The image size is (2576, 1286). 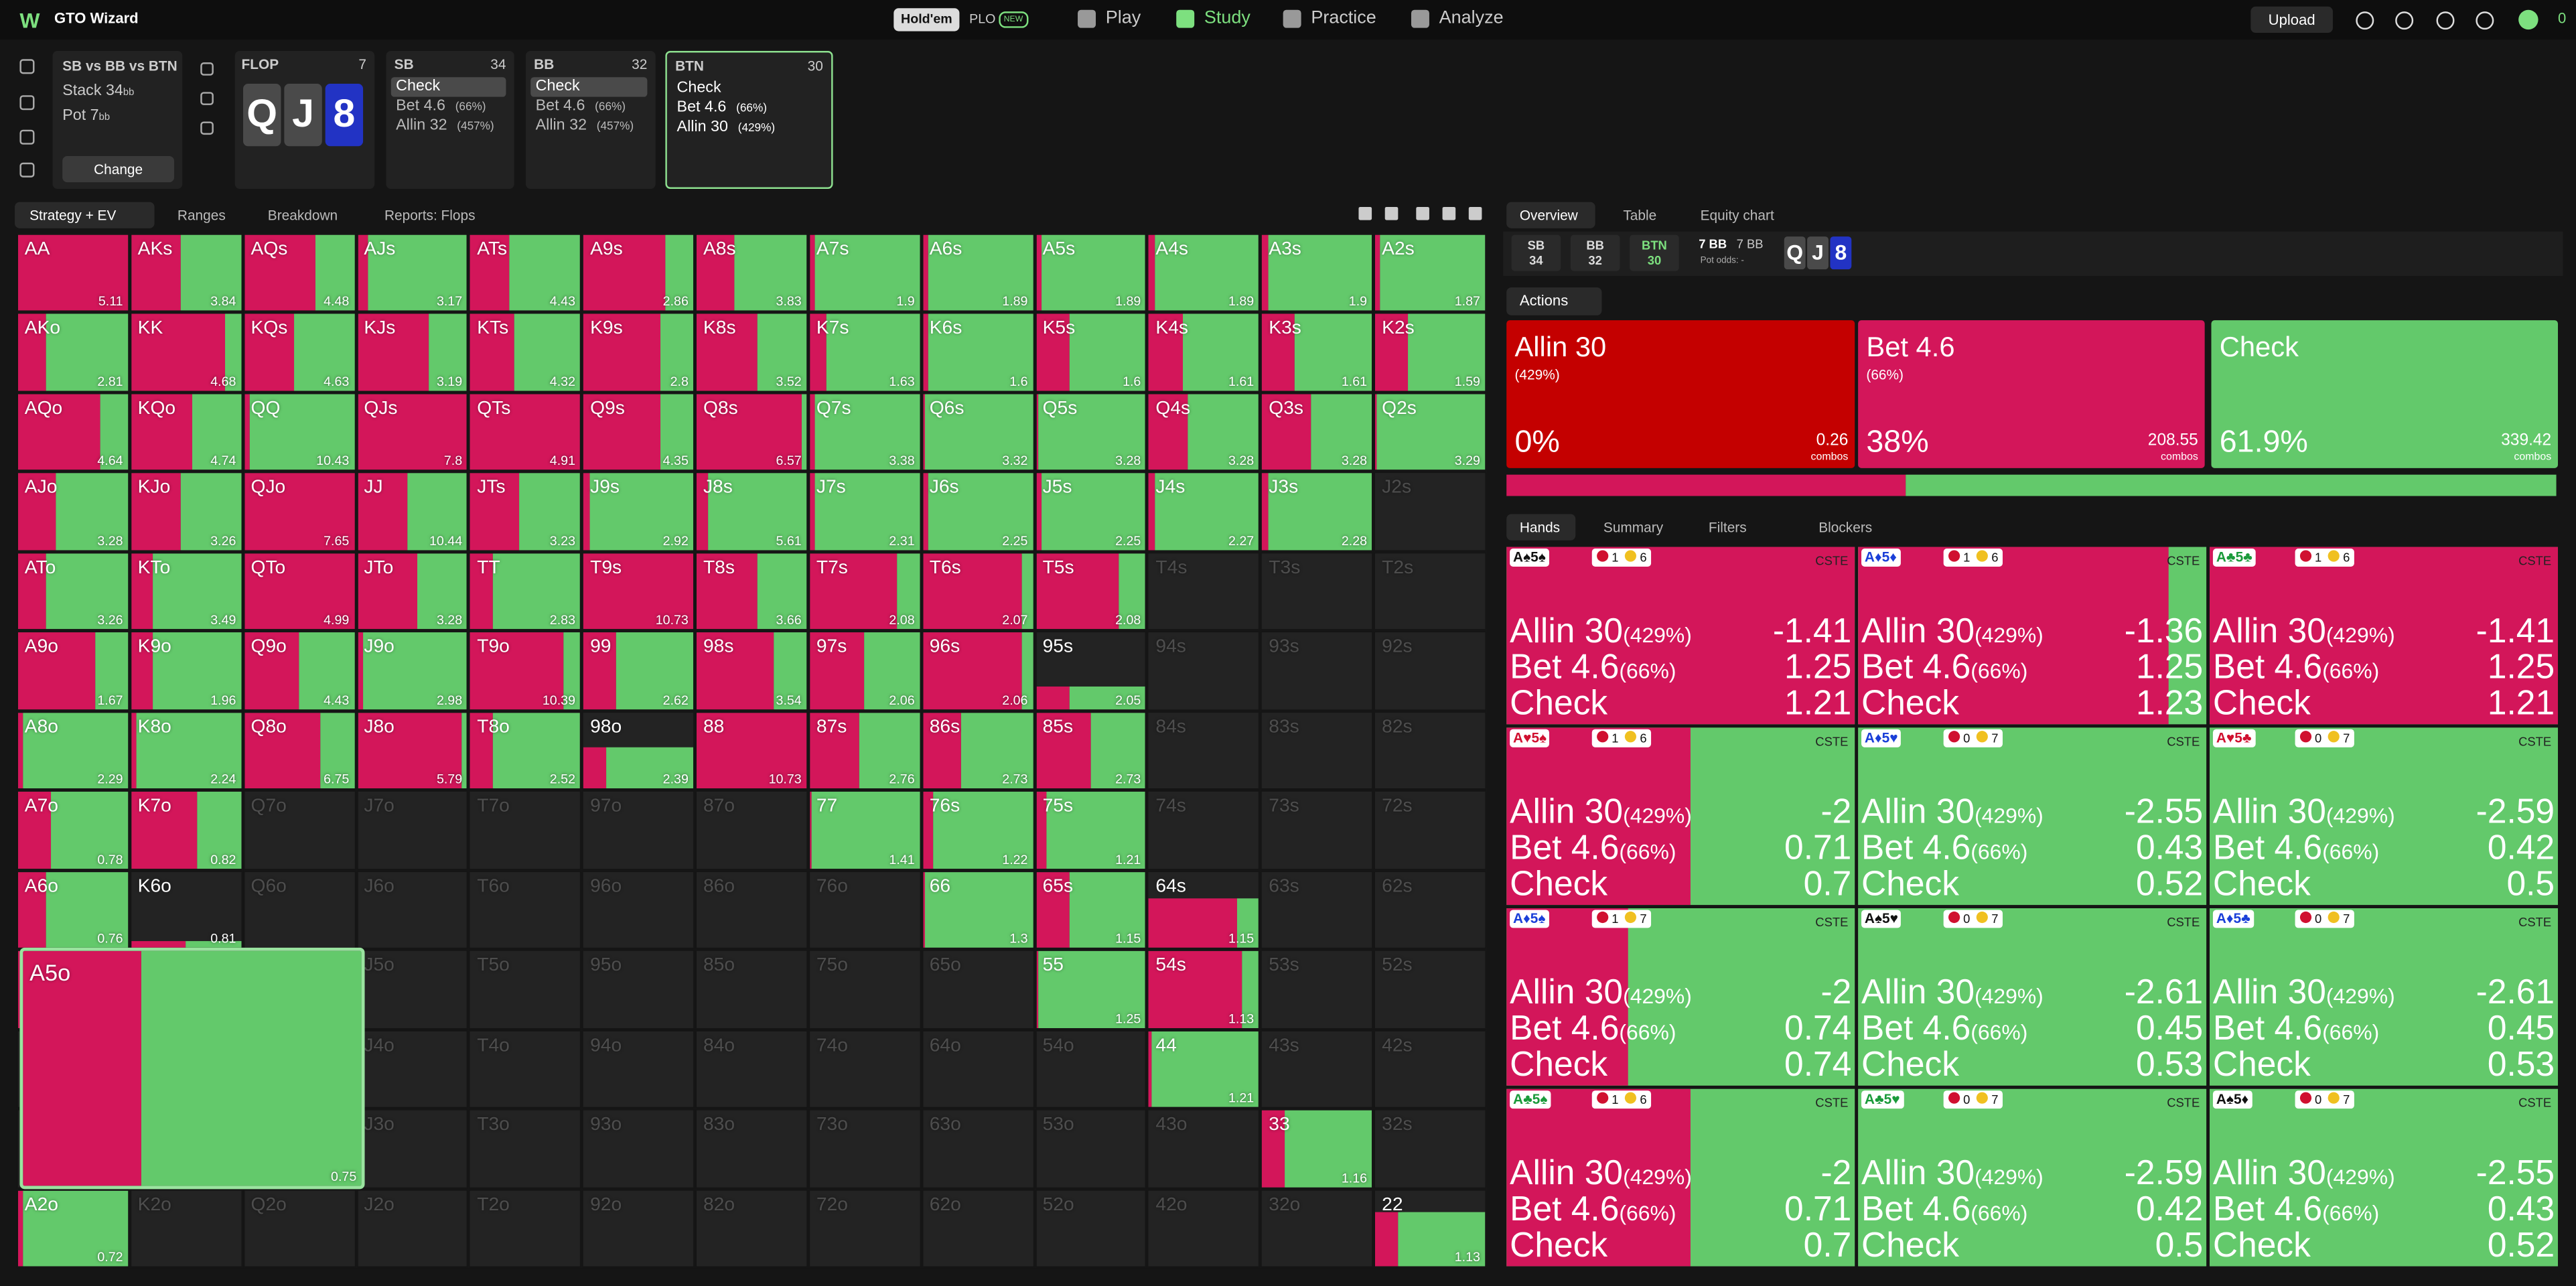 What do you see at coordinates (751, 1149) in the screenshot?
I see `hand-cell: 83o` at bounding box center [751, 1149].